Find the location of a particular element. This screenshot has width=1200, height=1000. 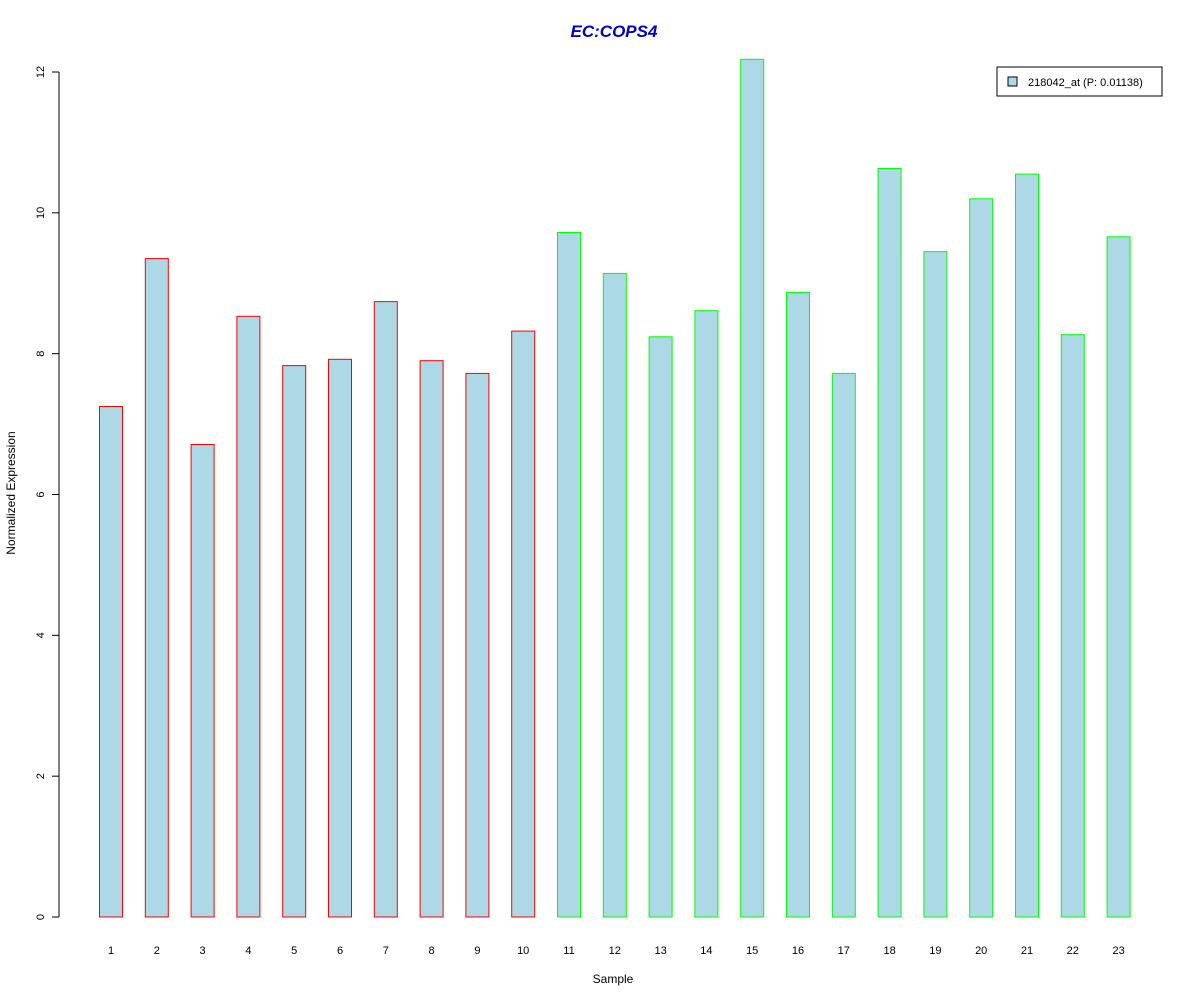

y-axis-title: Normalized Expression is located at coordinates (11, 492).